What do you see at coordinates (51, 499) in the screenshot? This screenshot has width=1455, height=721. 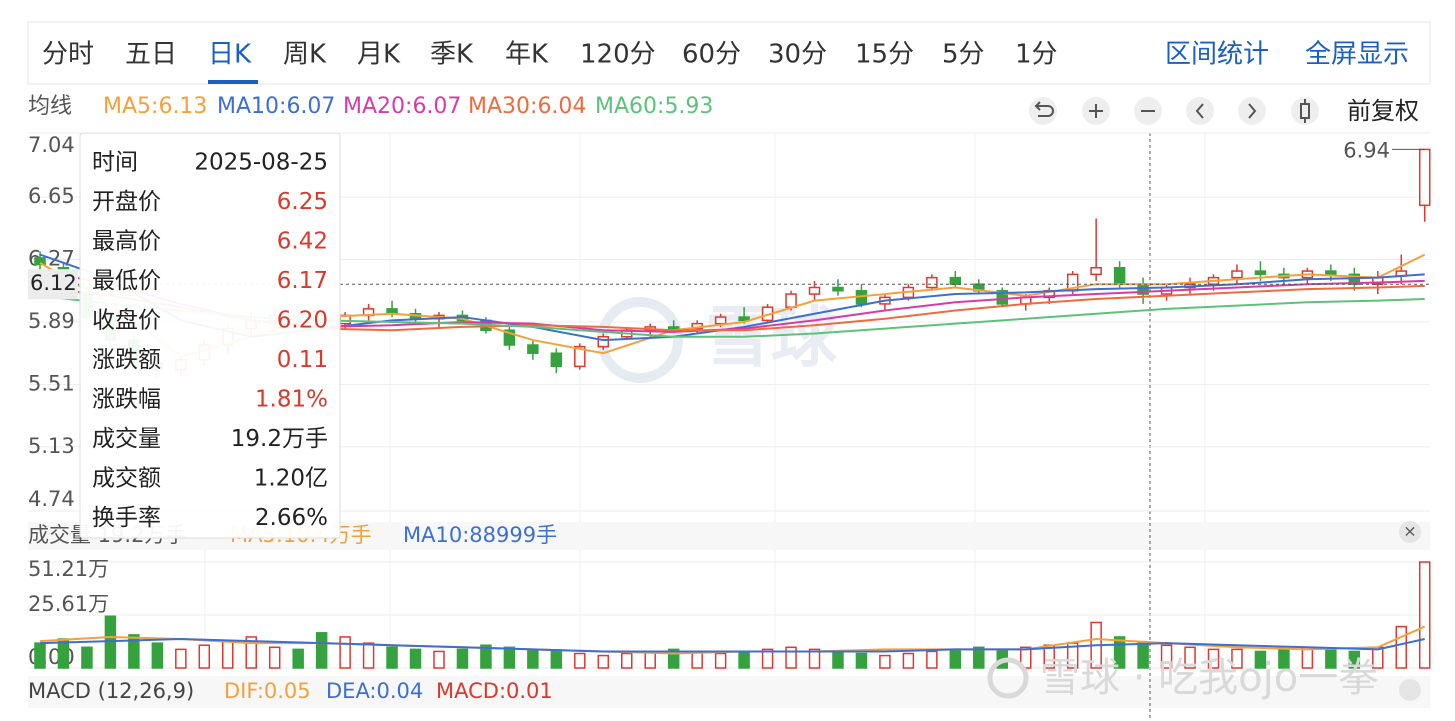 I see `y-tick-label: 4.74` at bounding box center [51, 499].